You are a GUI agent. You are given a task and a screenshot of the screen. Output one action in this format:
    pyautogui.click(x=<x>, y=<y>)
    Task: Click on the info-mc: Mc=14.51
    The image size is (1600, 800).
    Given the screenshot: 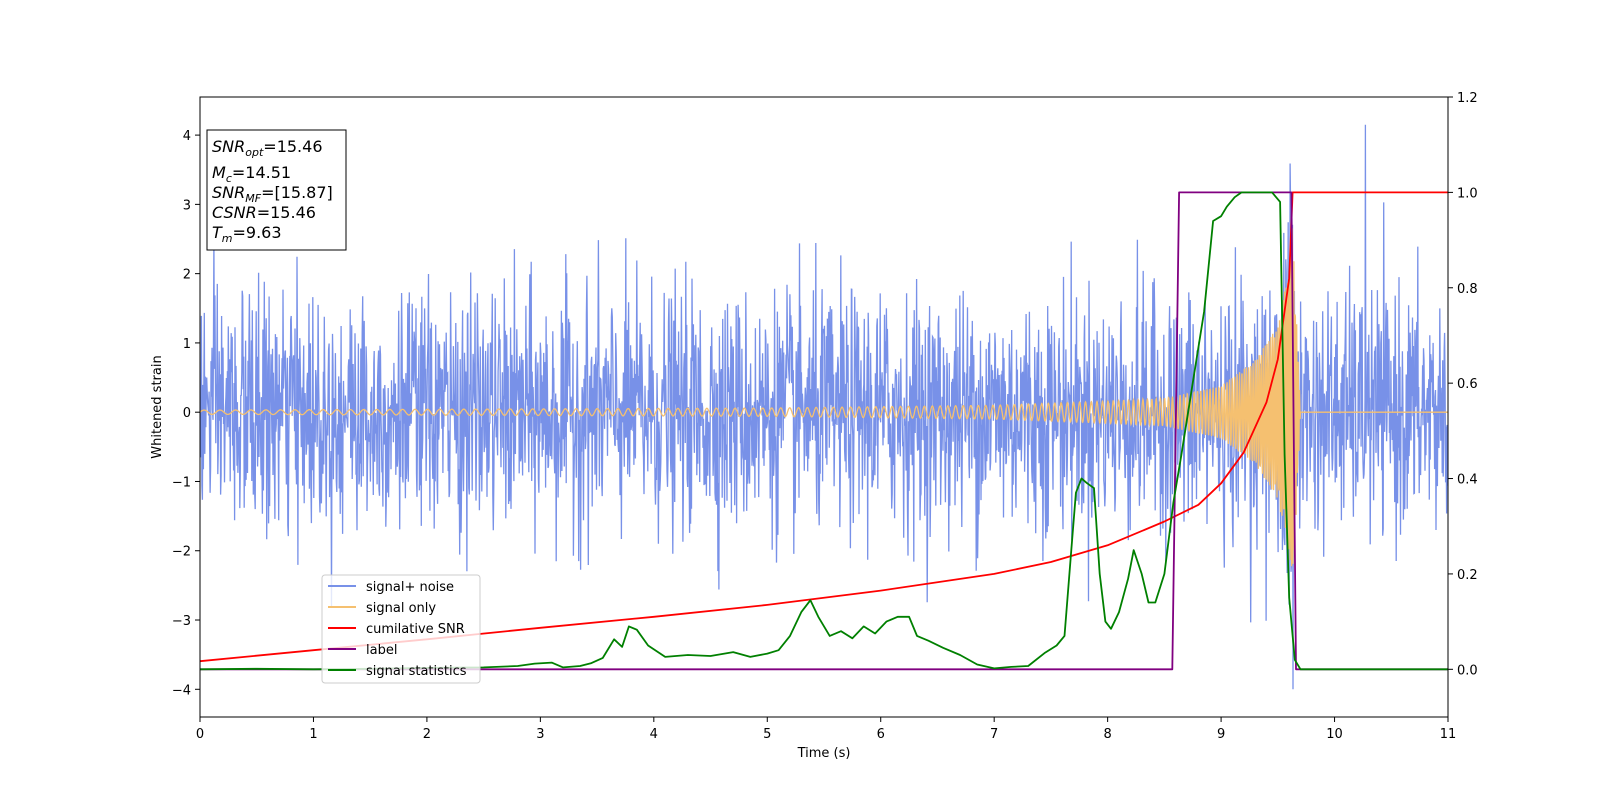 What is the action you would take?
    pyautogui.click(x=251, y=174)
    